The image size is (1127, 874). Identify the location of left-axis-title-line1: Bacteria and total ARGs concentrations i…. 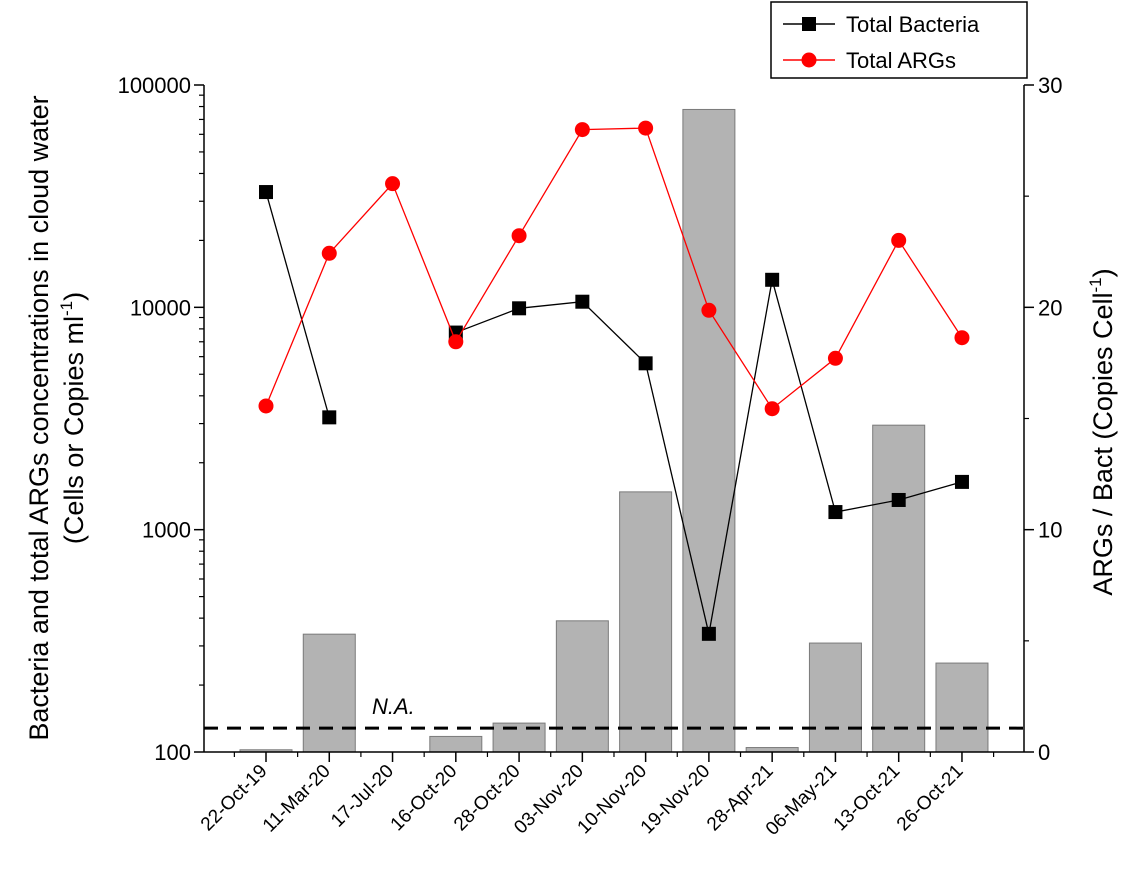
(39, 417).